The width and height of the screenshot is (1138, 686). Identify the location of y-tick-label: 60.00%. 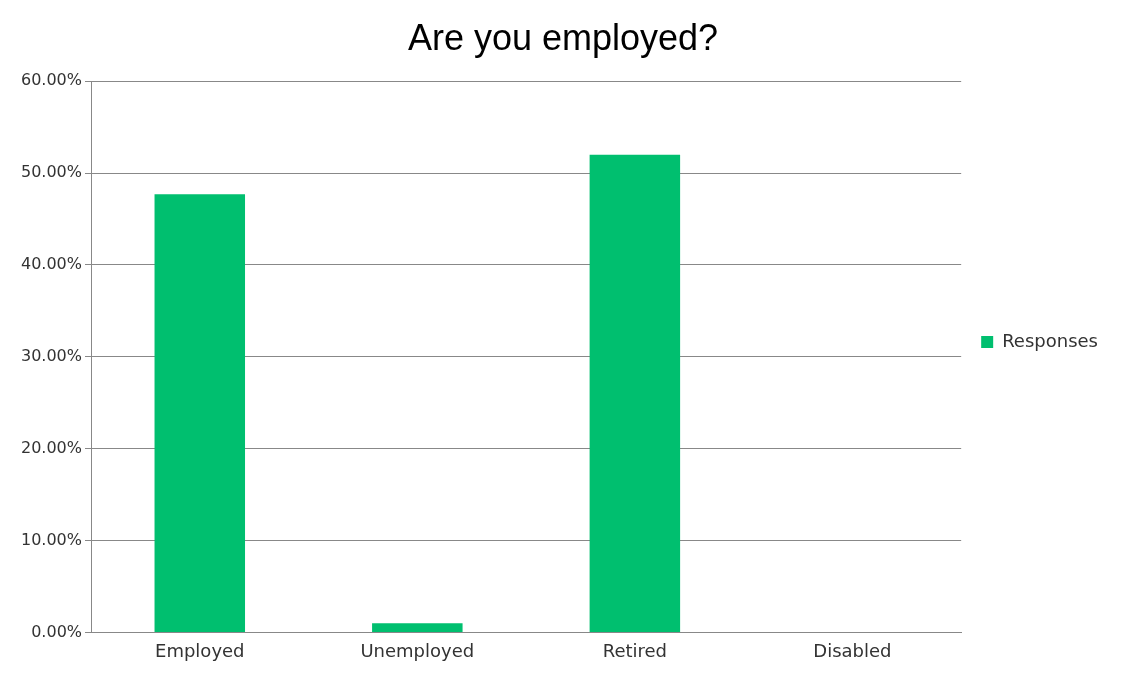
(51, 80).